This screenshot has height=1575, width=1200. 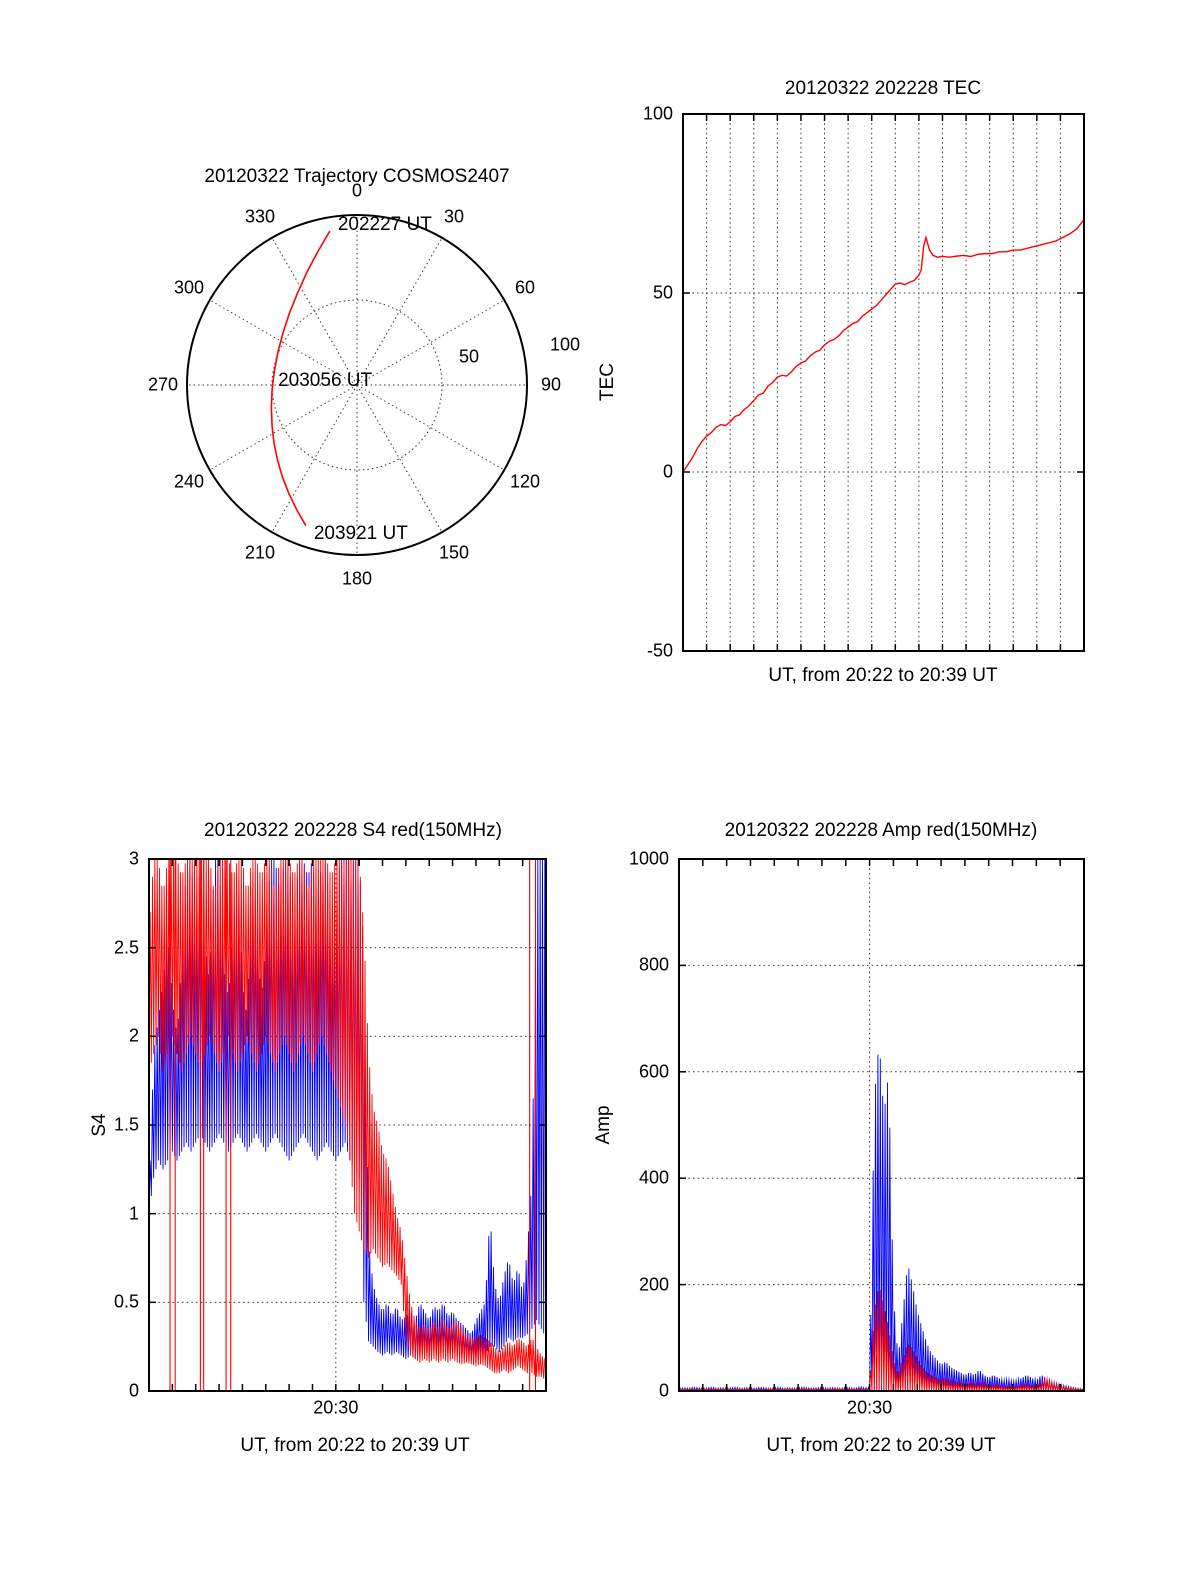 I want to click on y-tick-label: 1, so click(x=133, y=1213).